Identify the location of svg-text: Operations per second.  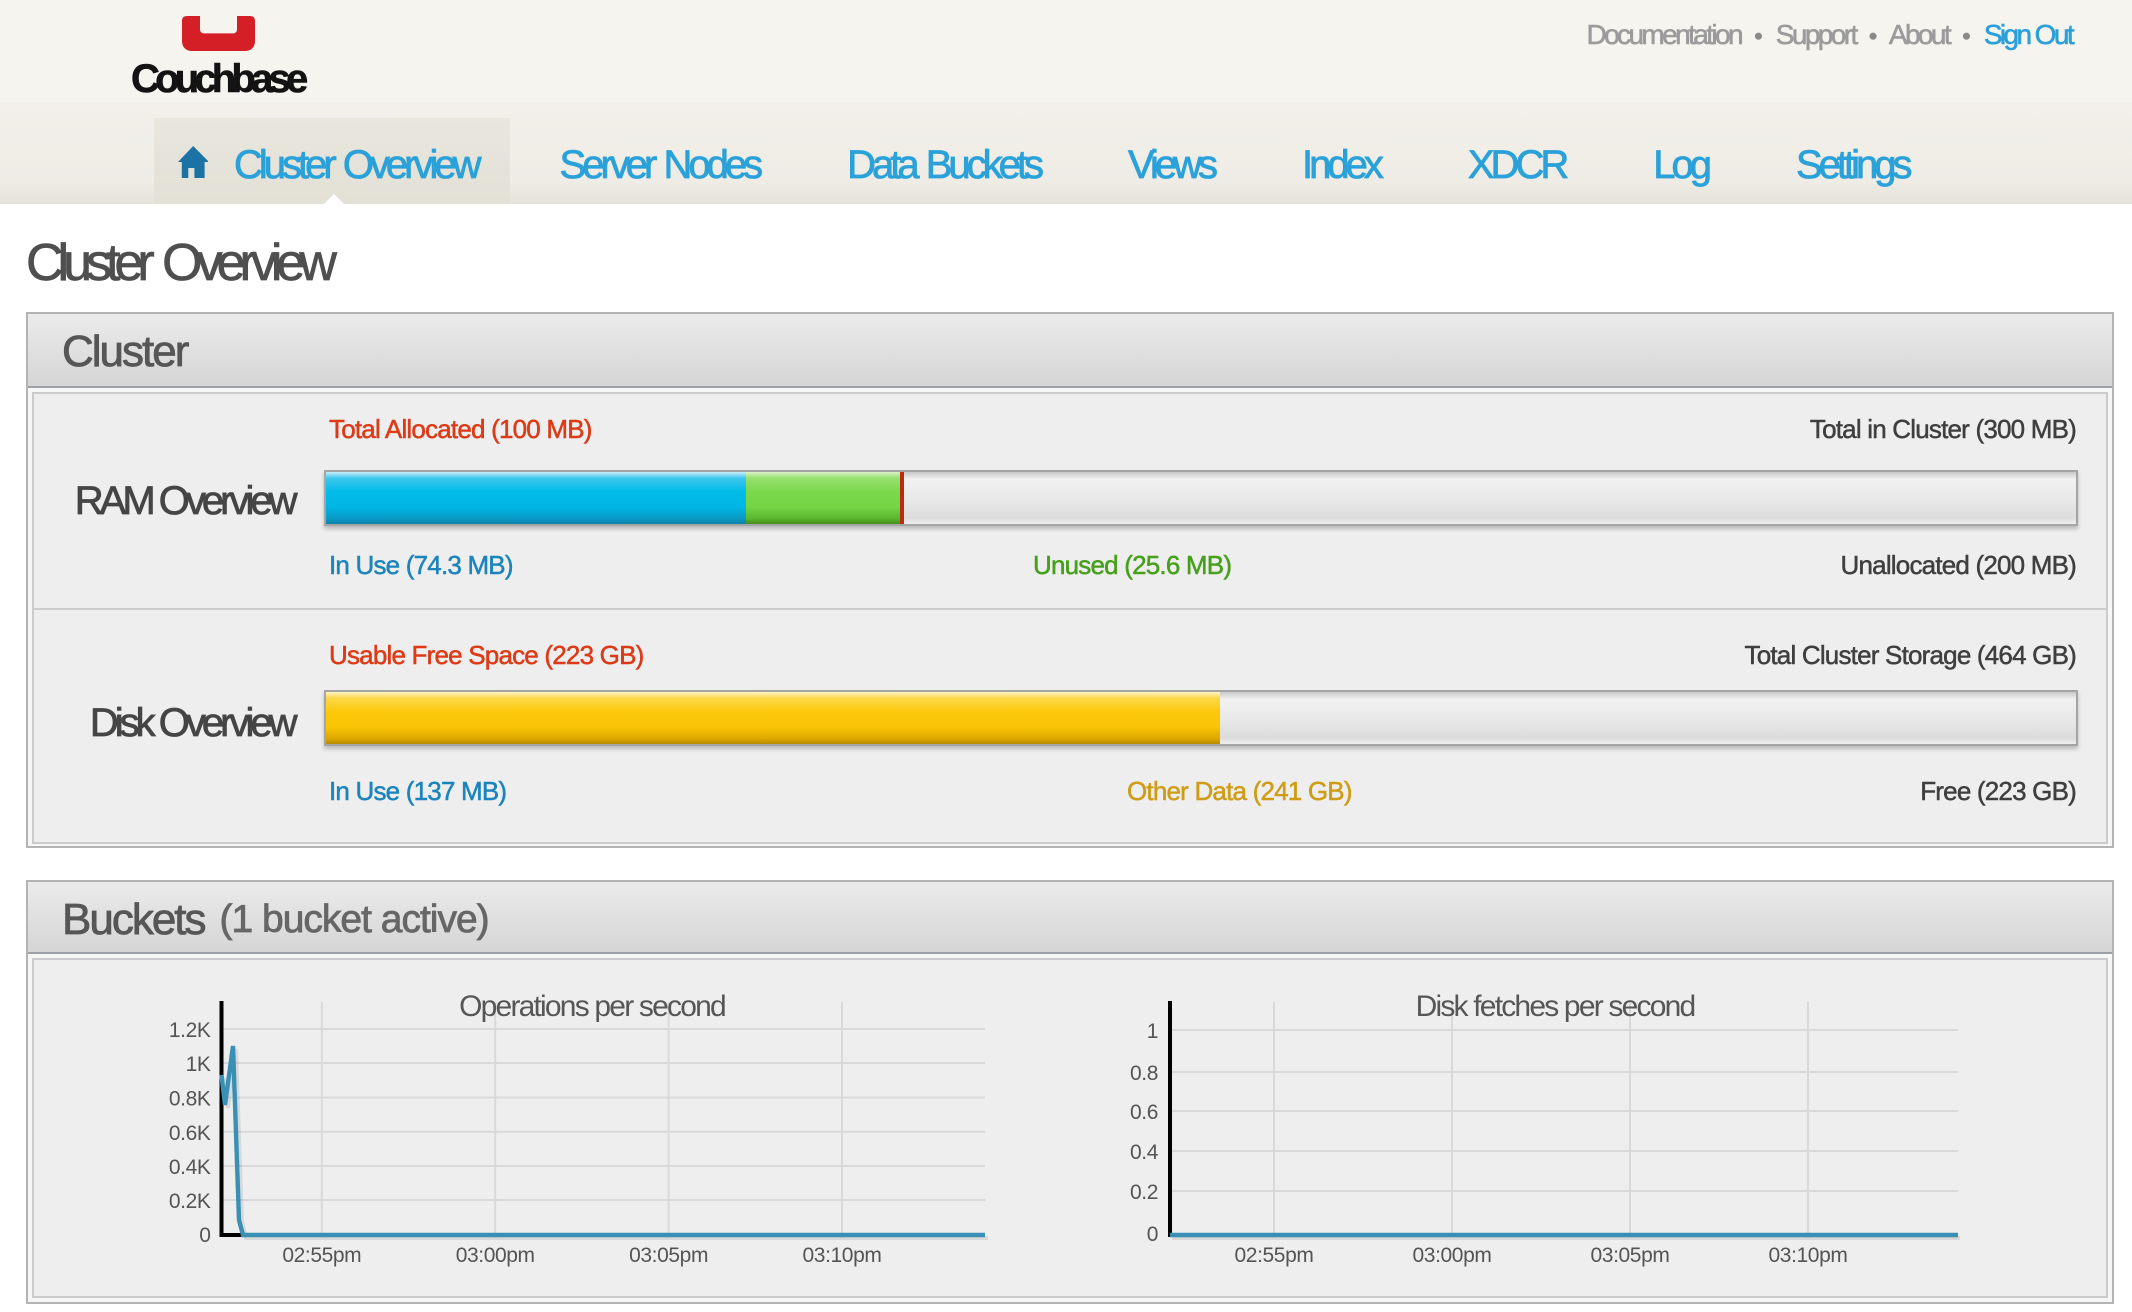
(592, 1006).